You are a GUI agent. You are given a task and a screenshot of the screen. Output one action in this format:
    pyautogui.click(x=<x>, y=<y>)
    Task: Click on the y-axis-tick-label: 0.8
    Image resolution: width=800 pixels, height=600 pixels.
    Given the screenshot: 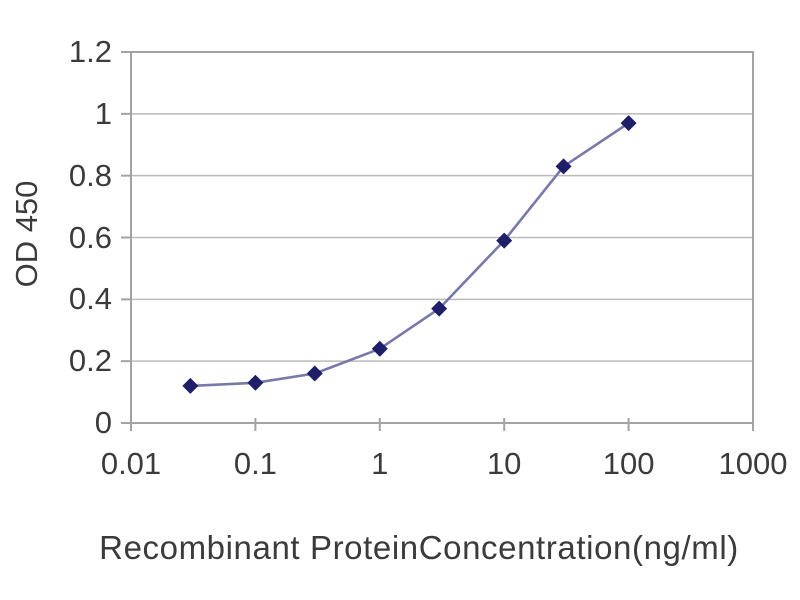 What is the action you would take?
    pyautogui.click(x=90, y=175)
    